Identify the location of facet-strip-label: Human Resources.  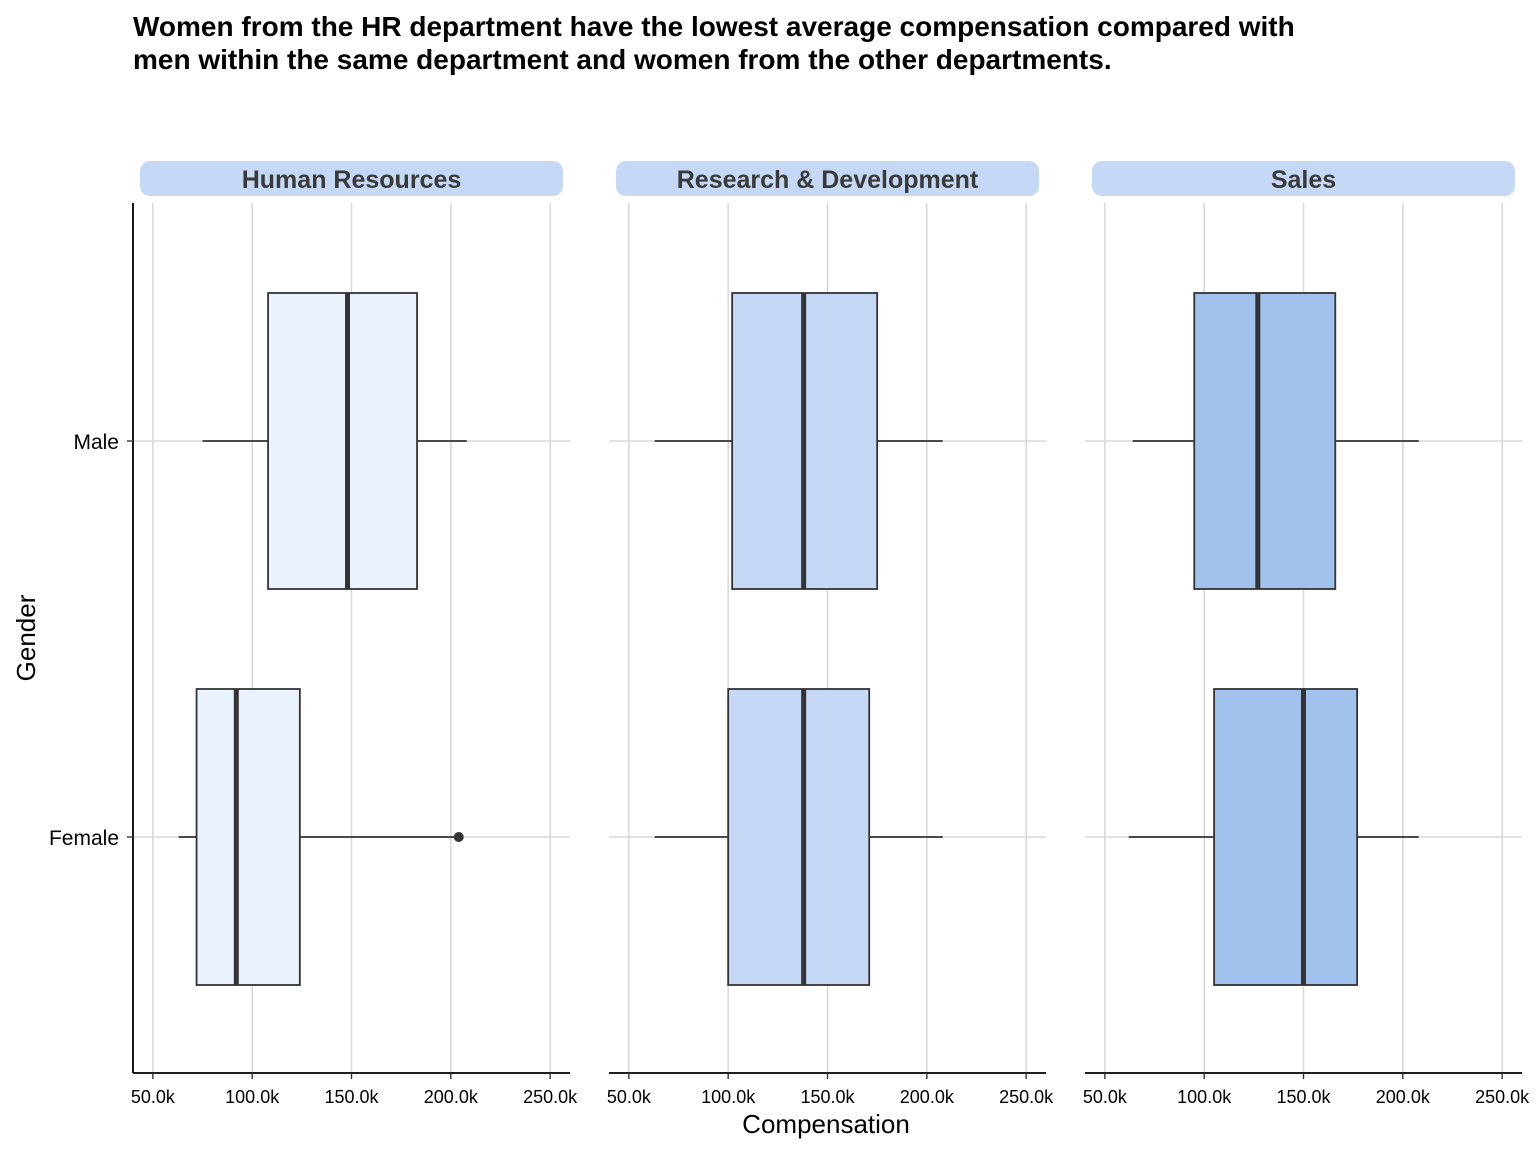
(352, 180).